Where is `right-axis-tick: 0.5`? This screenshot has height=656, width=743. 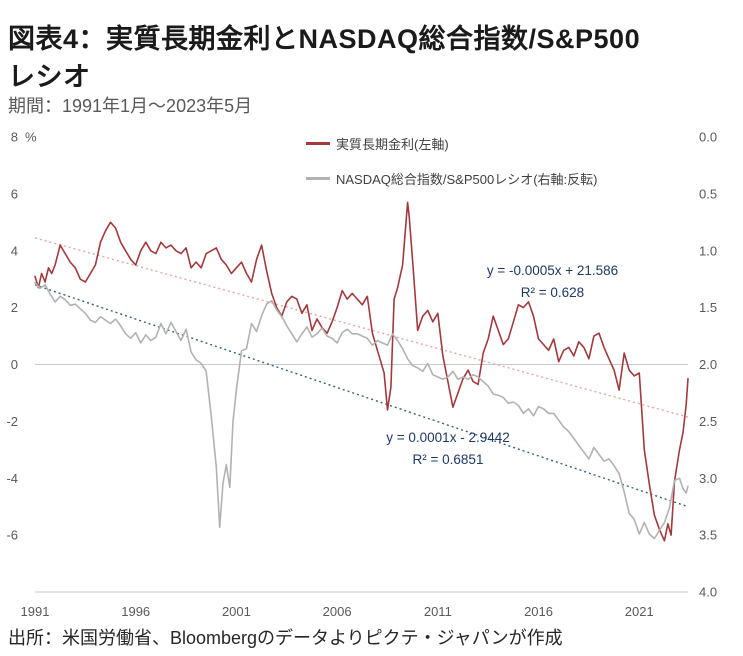
right-axis-tick: 0.5 is located at coordinates (708, 193).